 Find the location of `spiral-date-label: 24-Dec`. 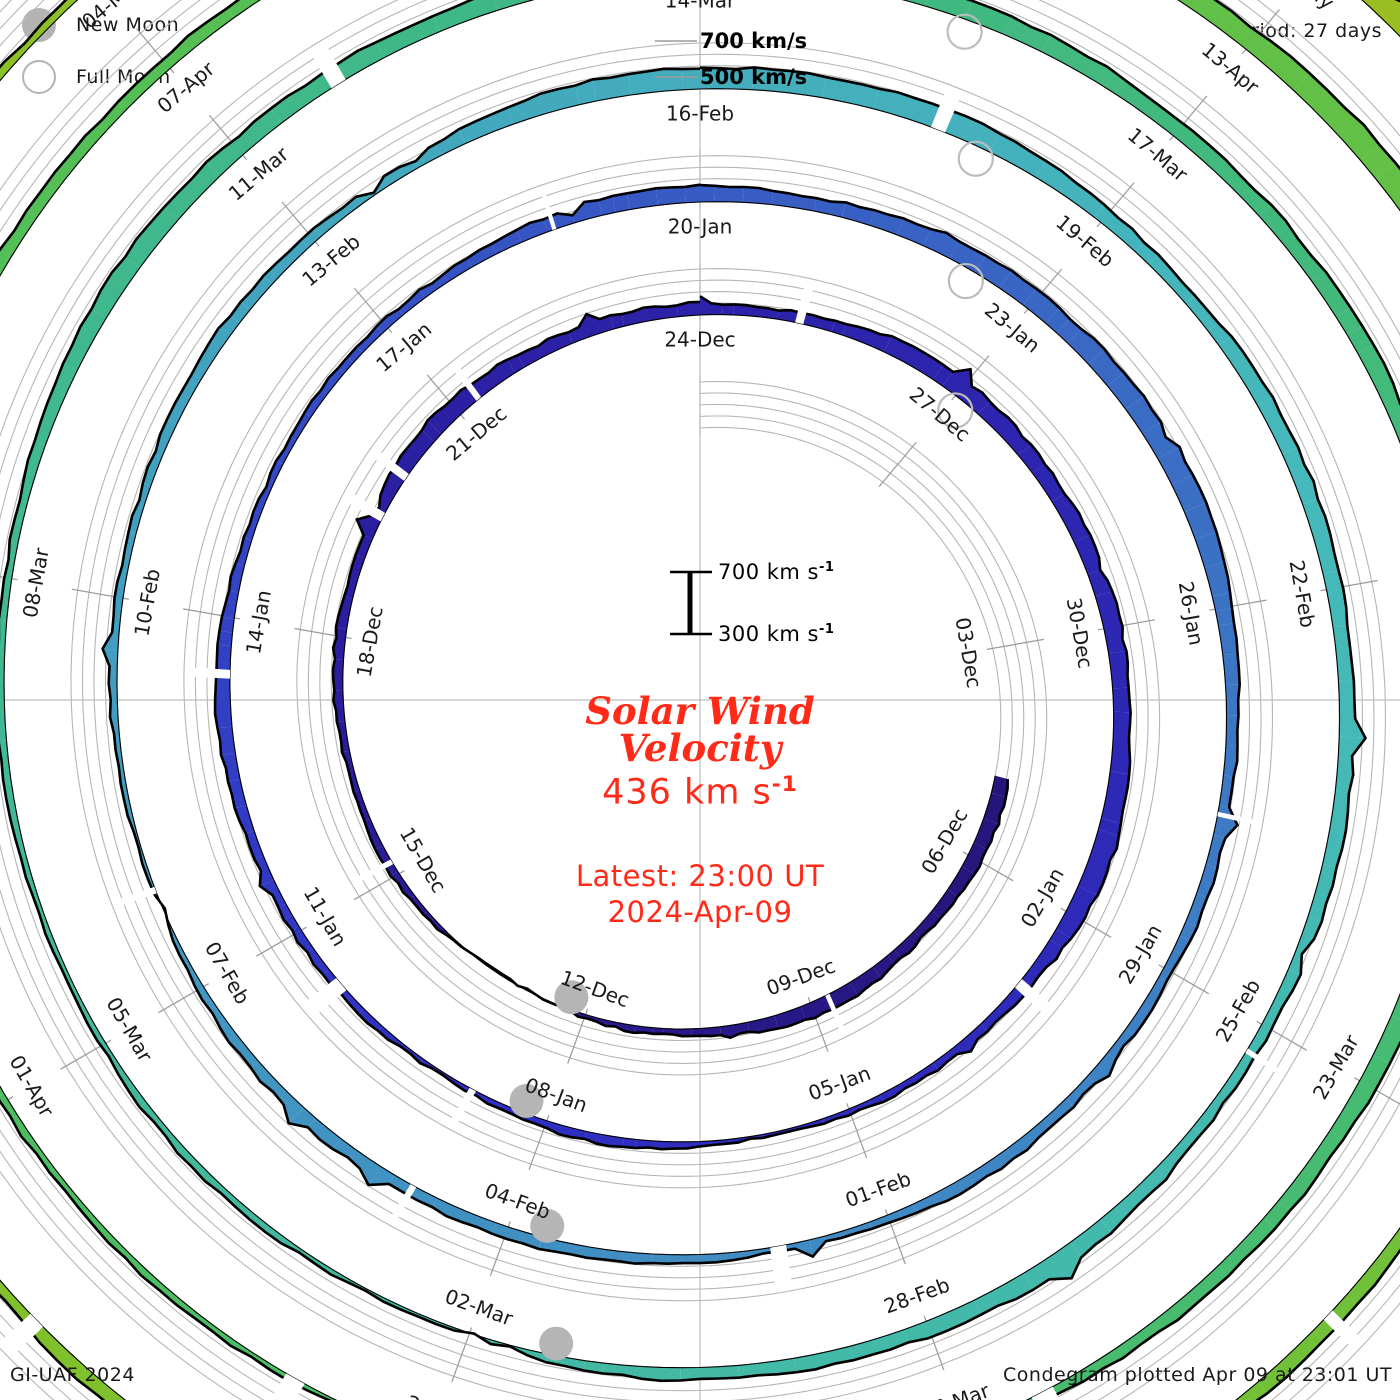

spiral-date-label: 24-Dec is located at coordinates (699, 340).